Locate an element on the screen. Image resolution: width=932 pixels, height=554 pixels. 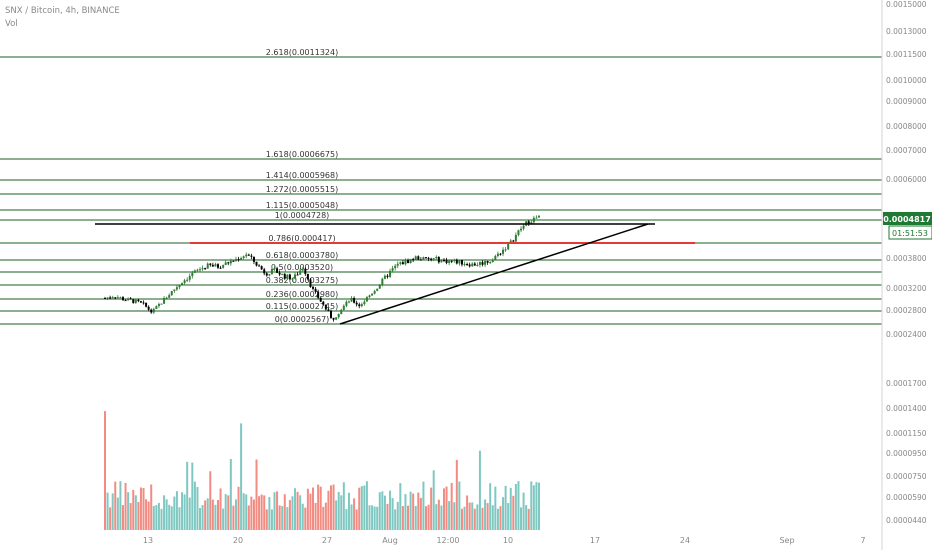
volume-bars is located at coordinates (322, 470).